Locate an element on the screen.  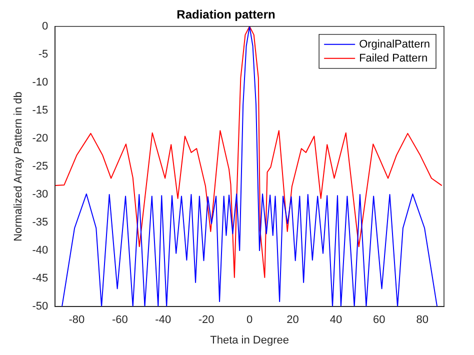
x-tick-label: -60 is located at coordinates (120, 320).